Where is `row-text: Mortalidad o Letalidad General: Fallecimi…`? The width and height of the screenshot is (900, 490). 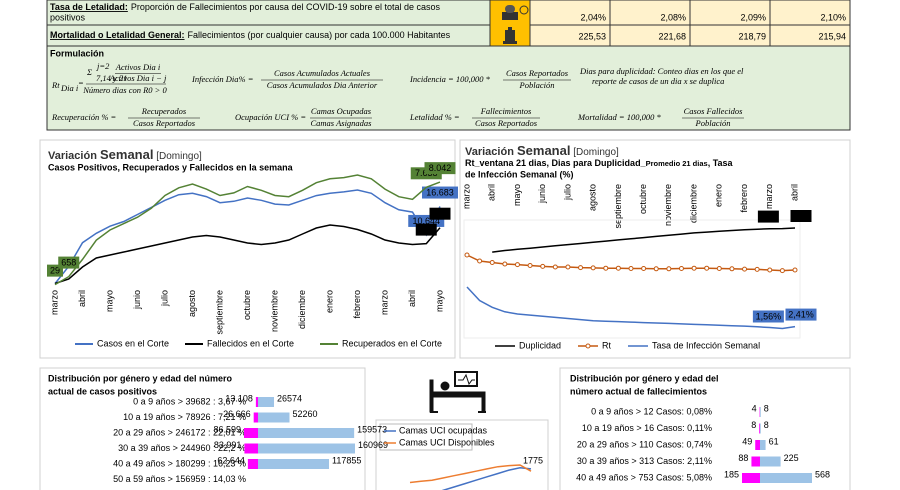
row-text: Mortalidad o Letalidad General: Fallecimi… is located at coordinates (250, 35).